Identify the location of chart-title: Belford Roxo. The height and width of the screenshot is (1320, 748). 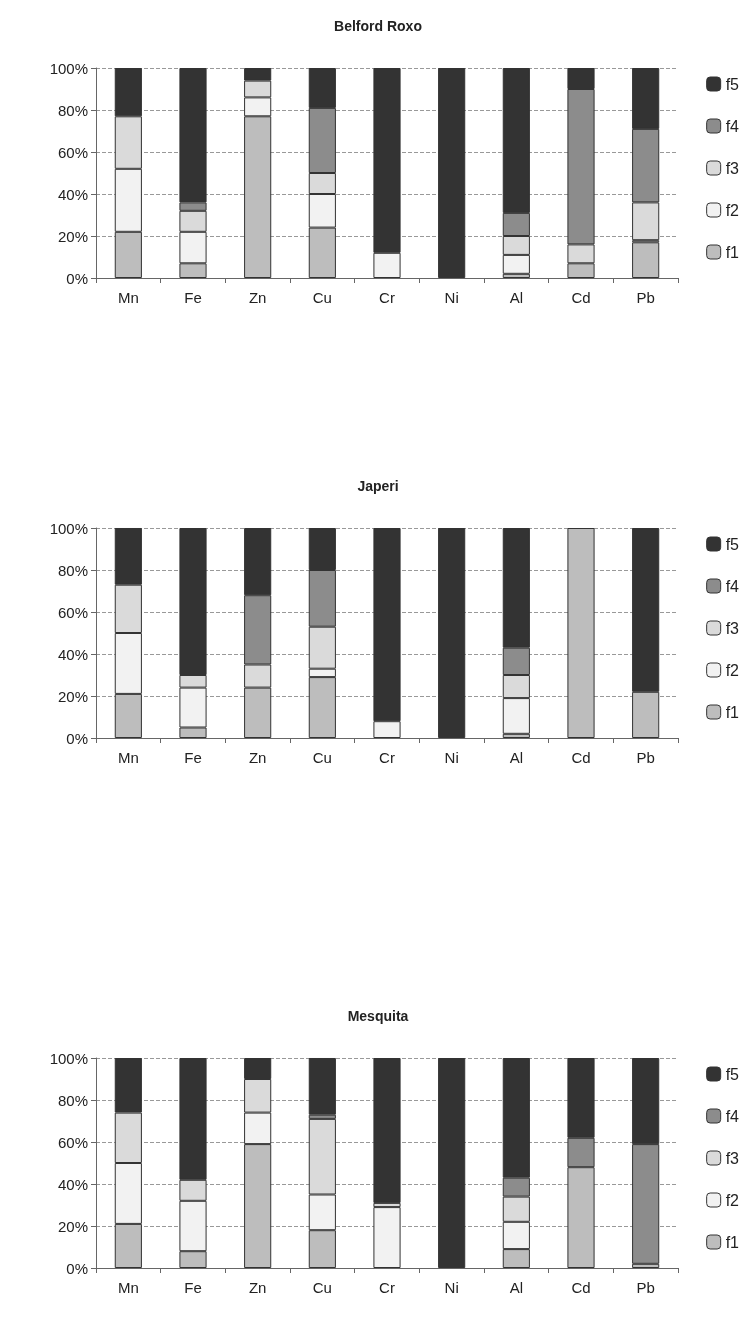
(378, 26).